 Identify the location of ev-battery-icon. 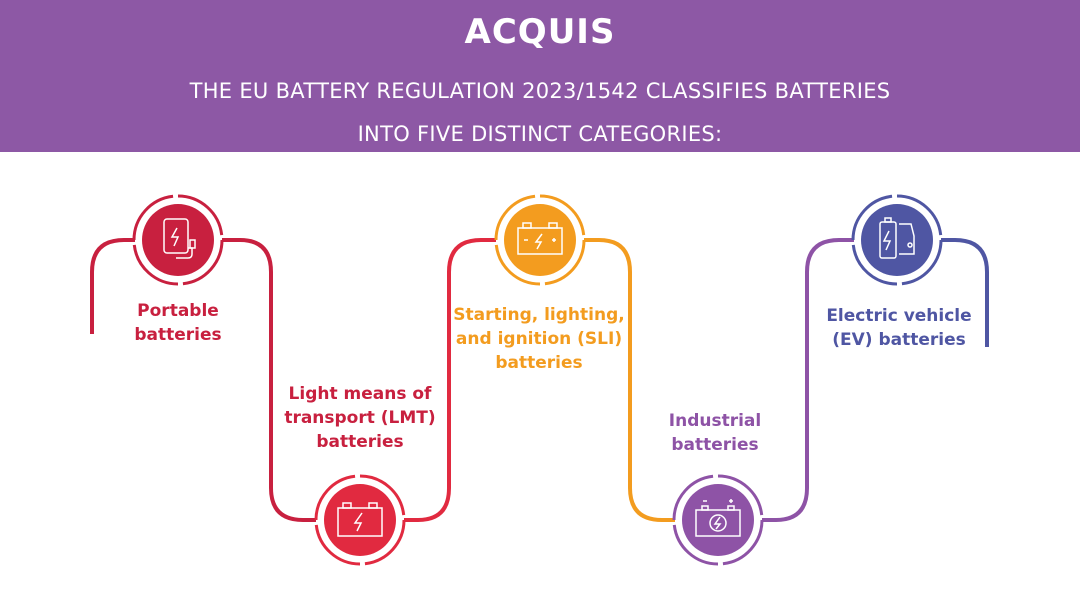
(897, 238).